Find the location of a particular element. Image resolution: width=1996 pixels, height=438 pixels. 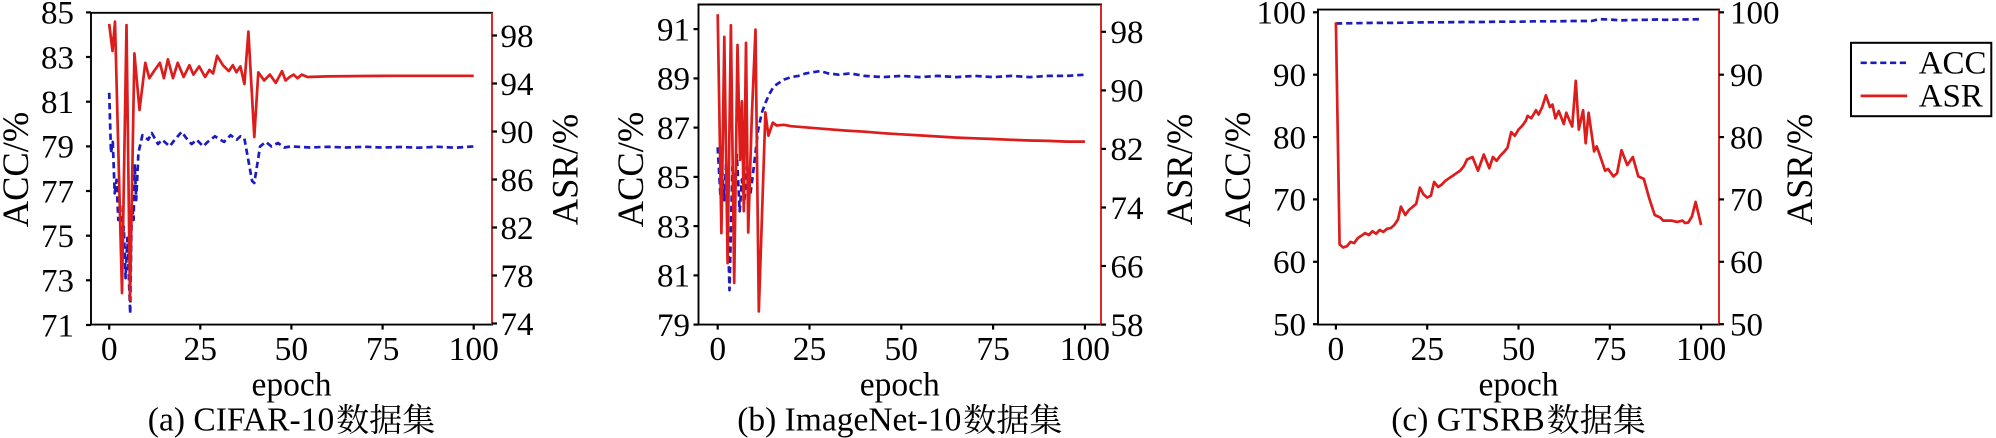

svg-text: 94 is located at coordinates (517, 85).